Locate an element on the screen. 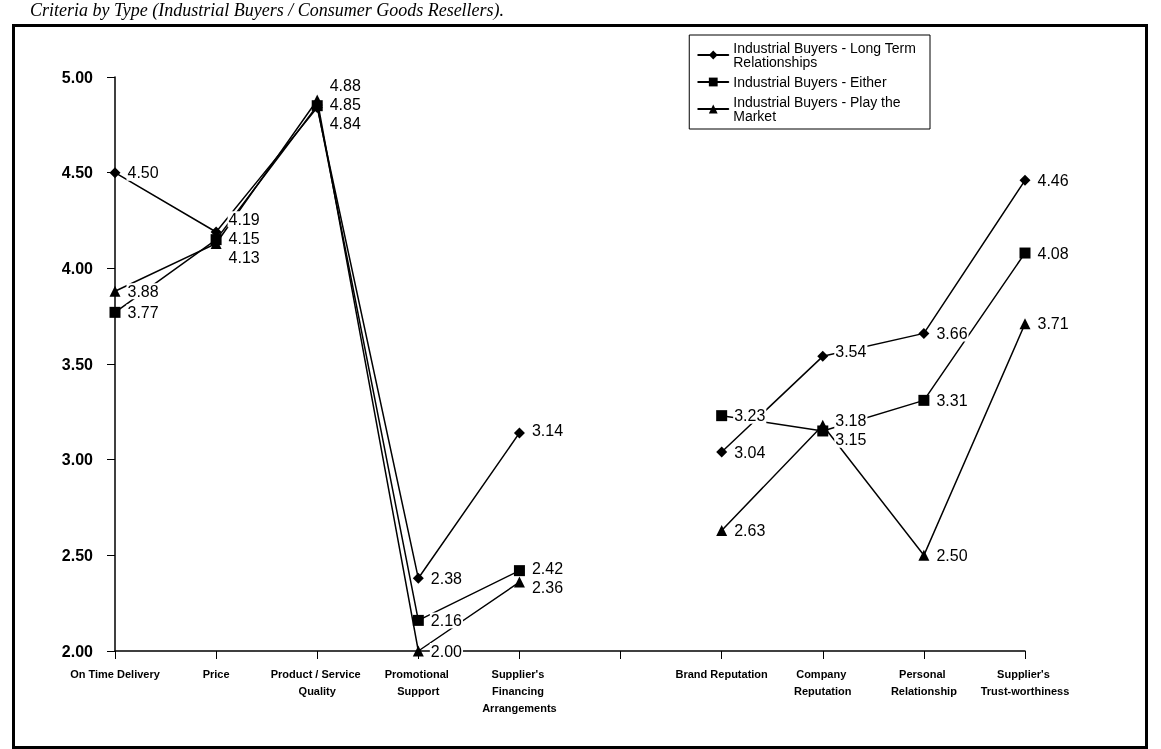 The width and height of the screenshot is (1161, 749). data-label: 4.15 is located at coordinates (244, 238).